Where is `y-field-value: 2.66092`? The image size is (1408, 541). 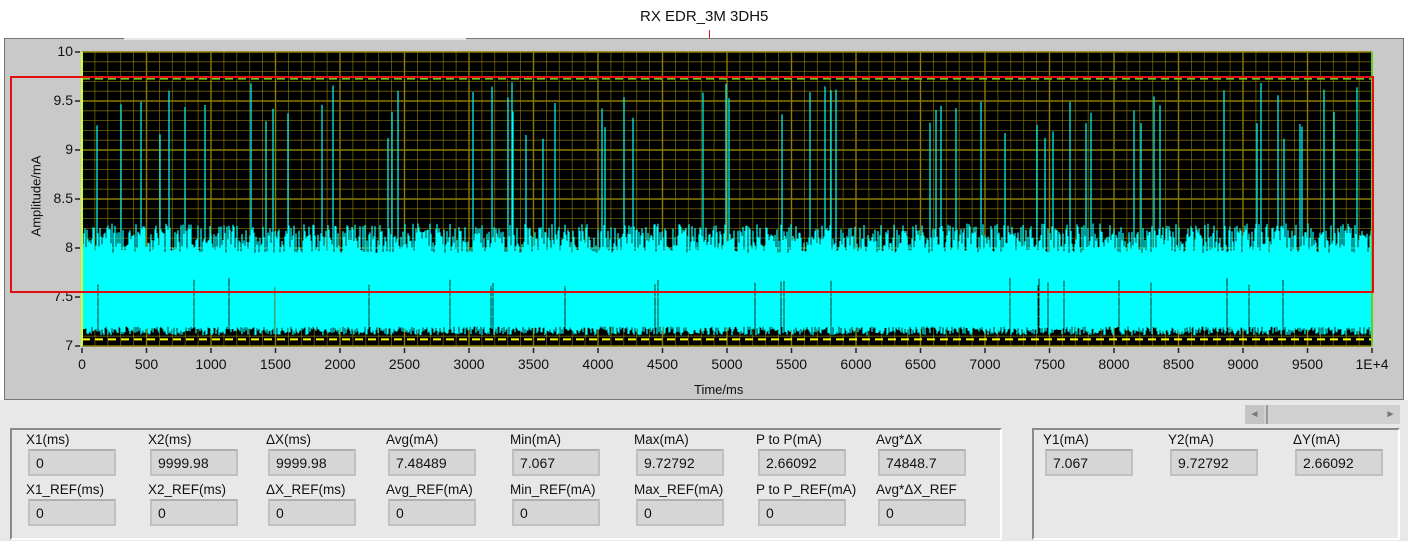 y-field-value: 2.66092 is located at coordinates (1339, 462).